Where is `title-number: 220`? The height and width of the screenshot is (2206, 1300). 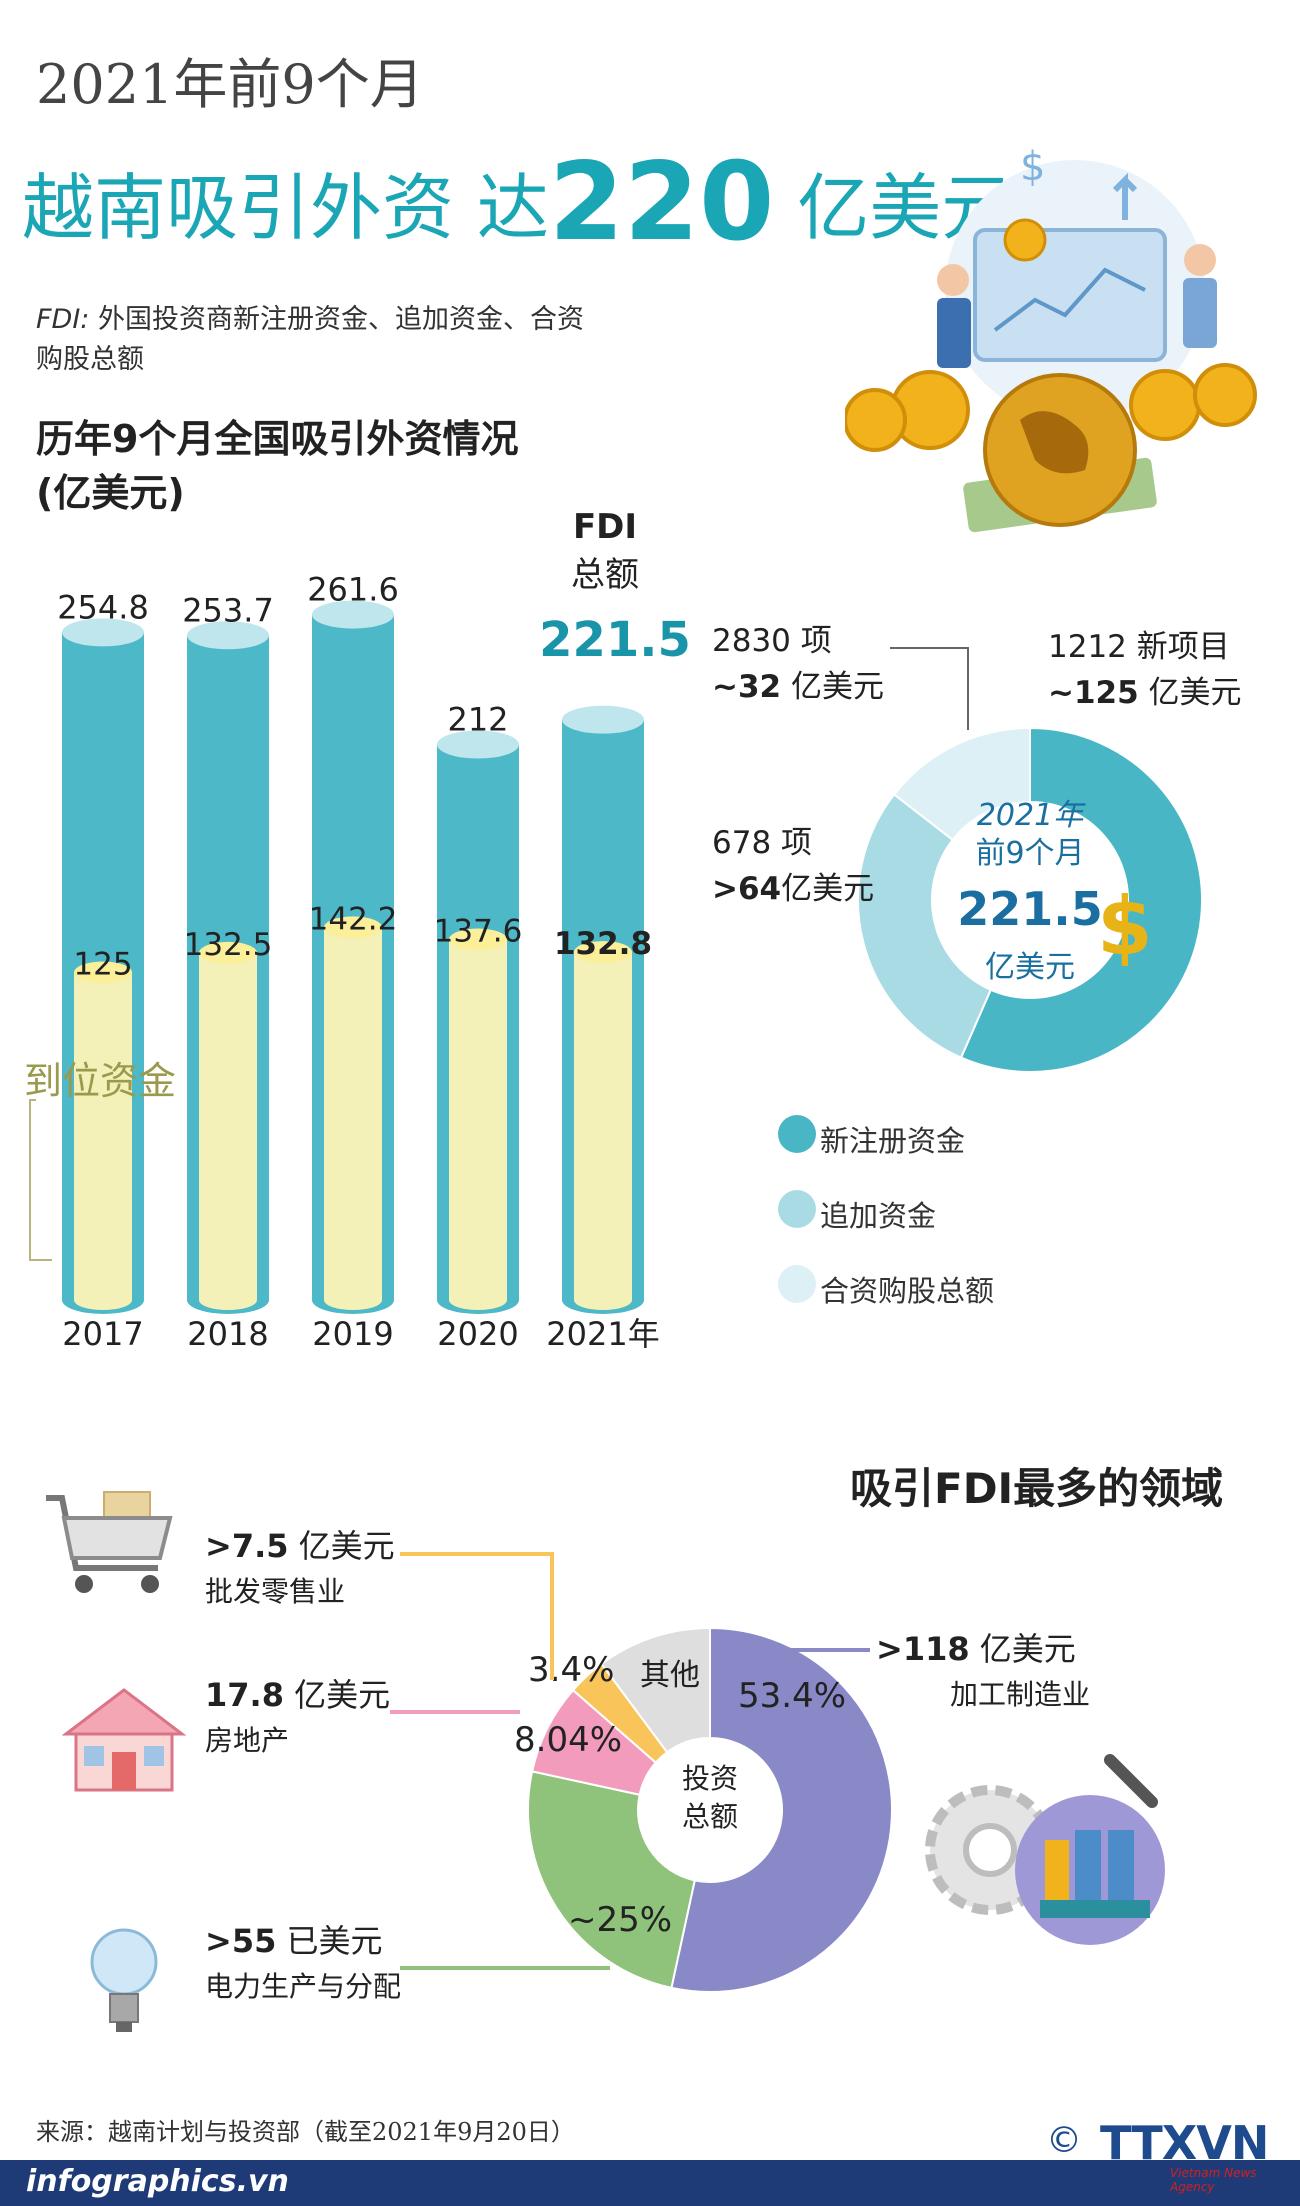 title-number: 220 is located at coordinates (661, 202).